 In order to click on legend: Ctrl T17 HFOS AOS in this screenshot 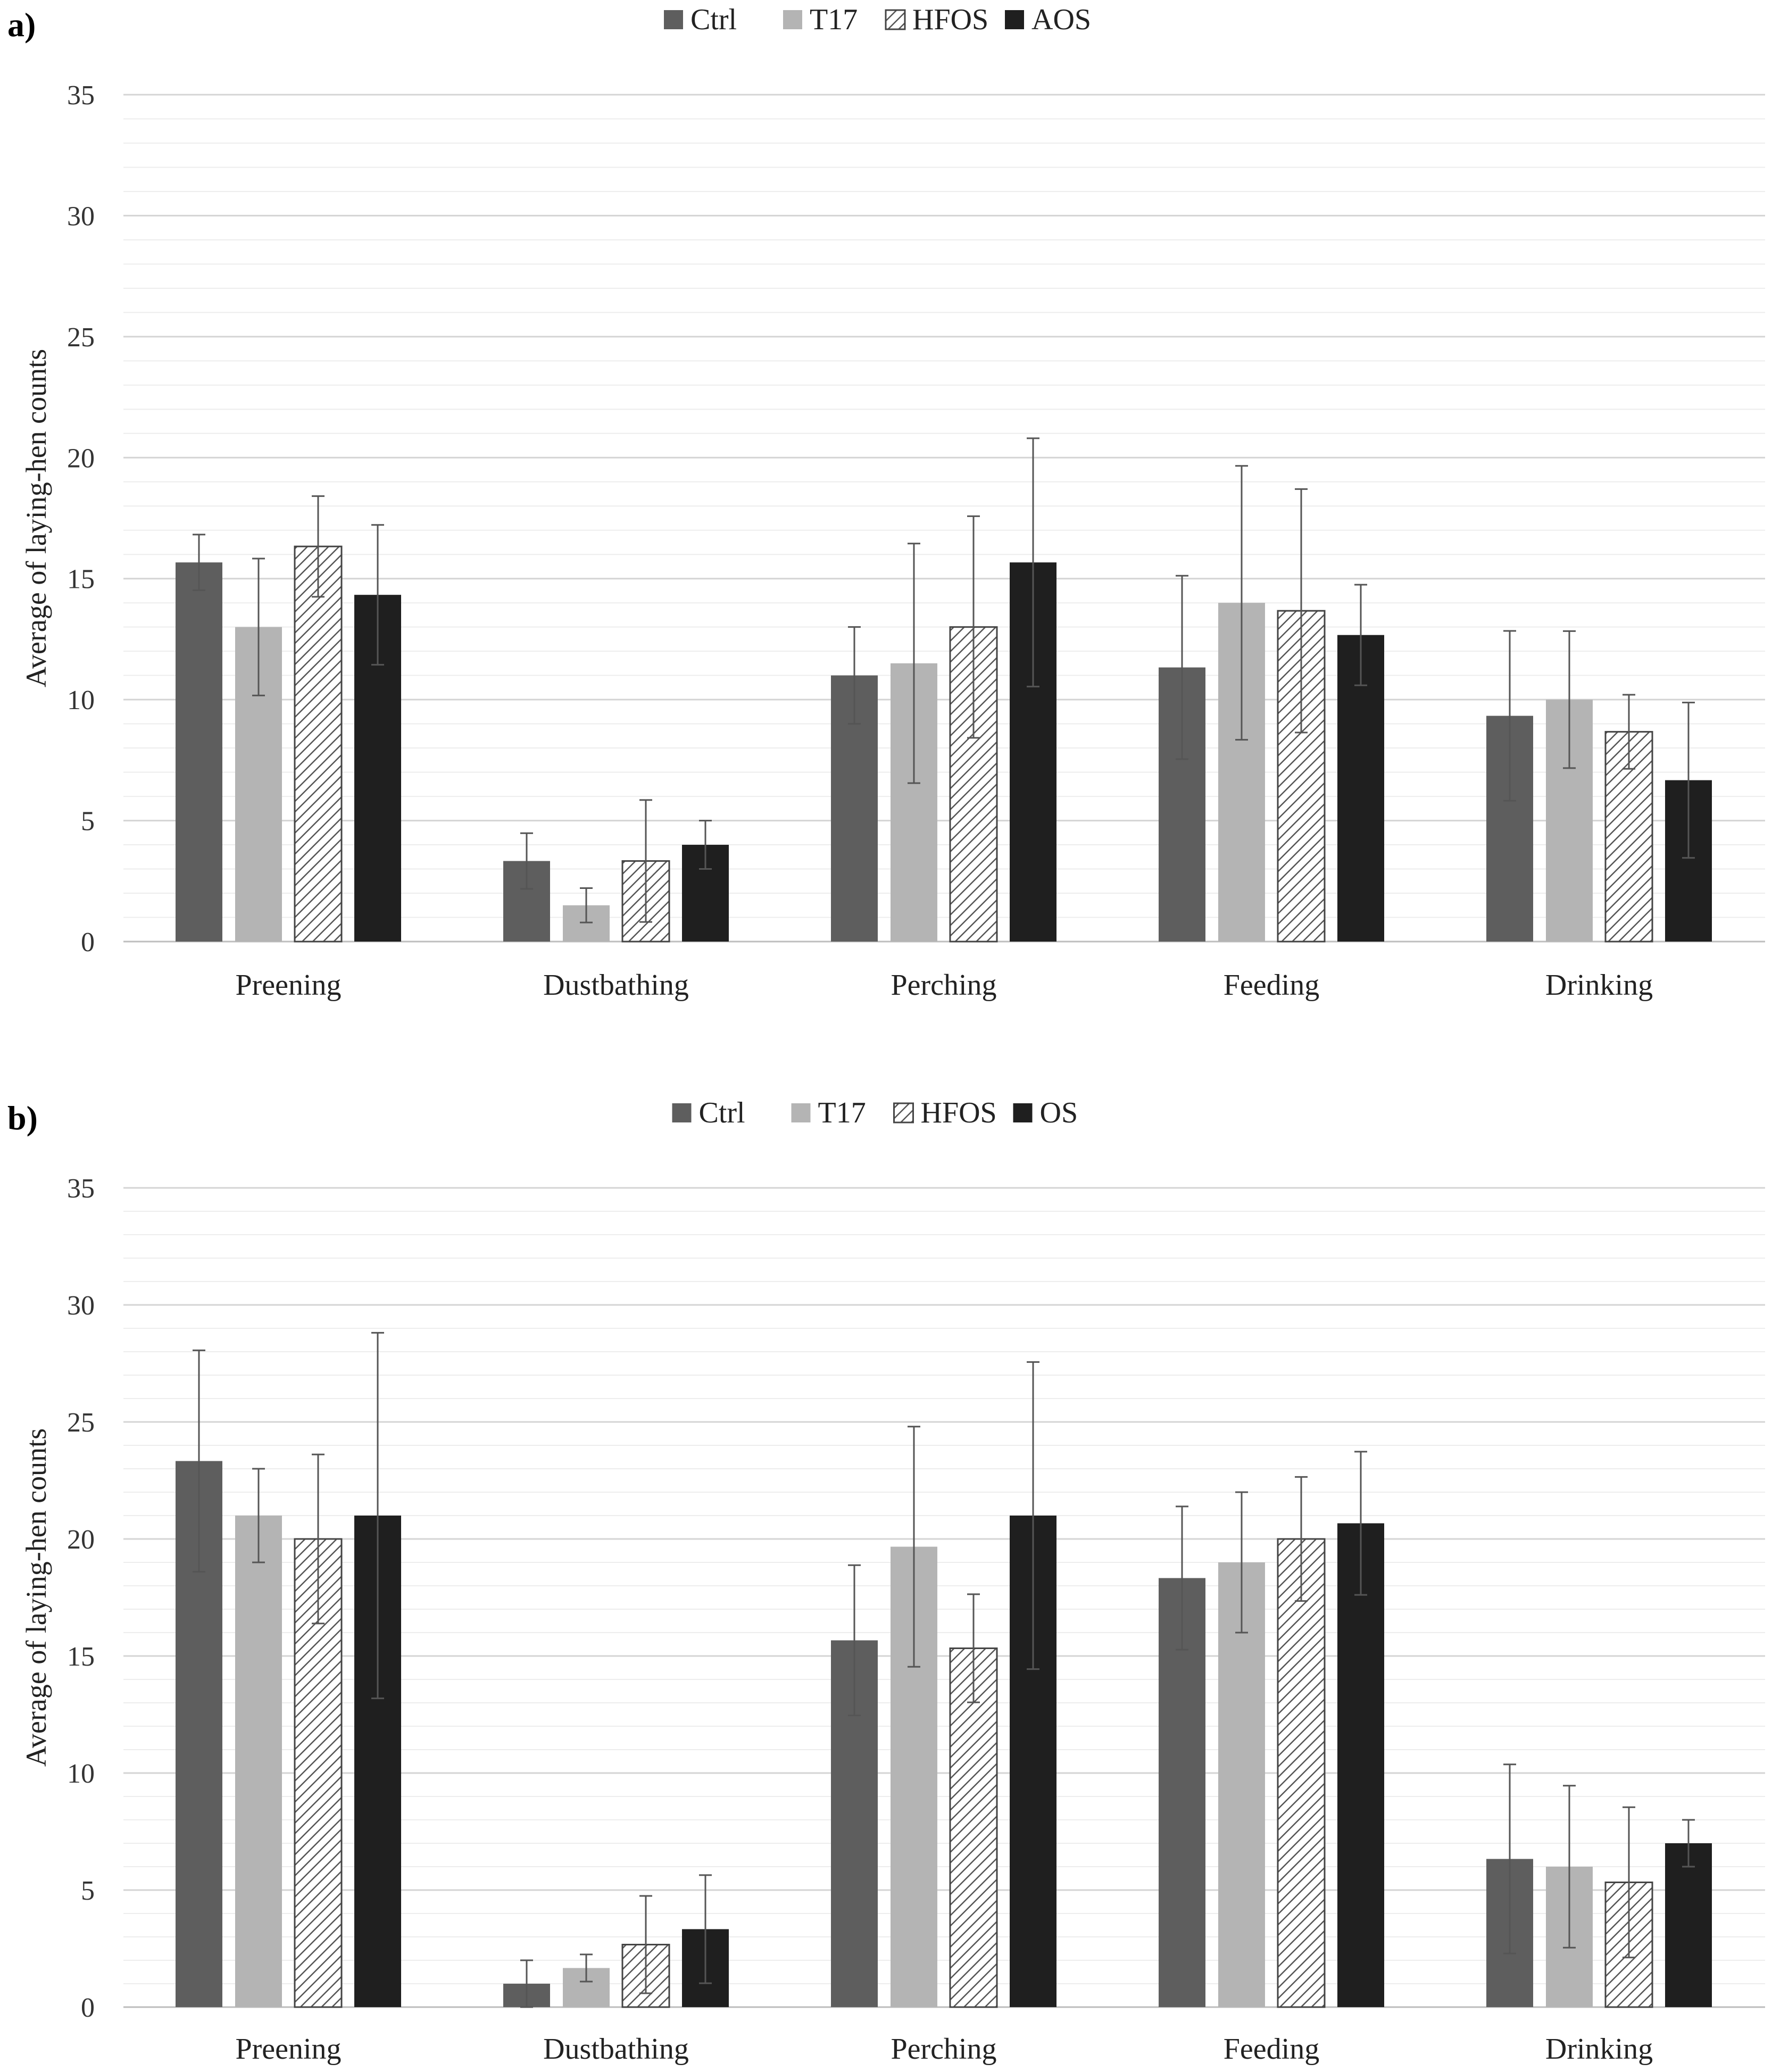, I will do `click(878, 19)`.